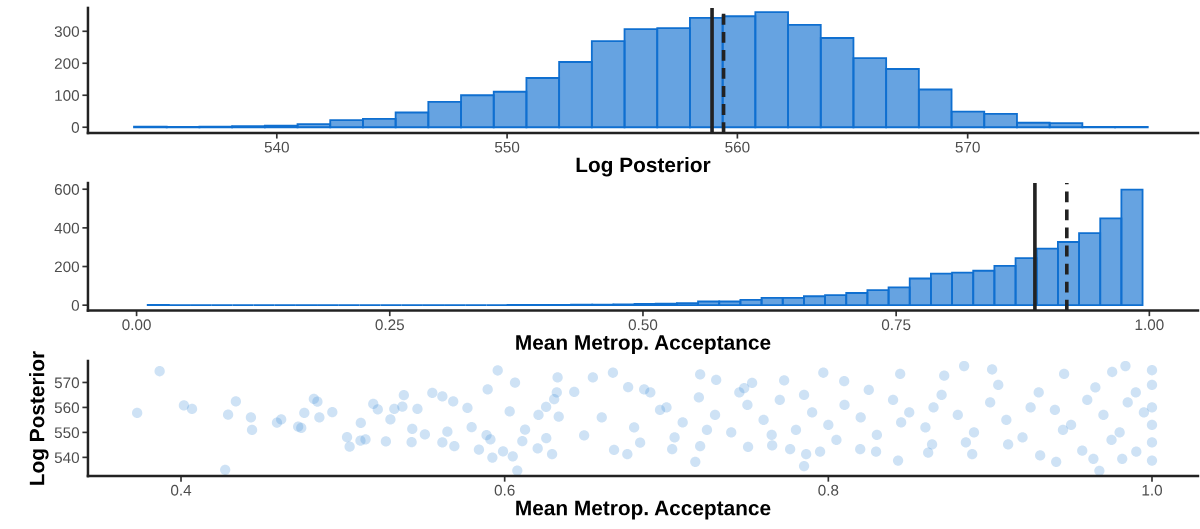  Describe the element at coordinates (276, 147) in the screenshot. I see `x-tick-label: 540` at that location.